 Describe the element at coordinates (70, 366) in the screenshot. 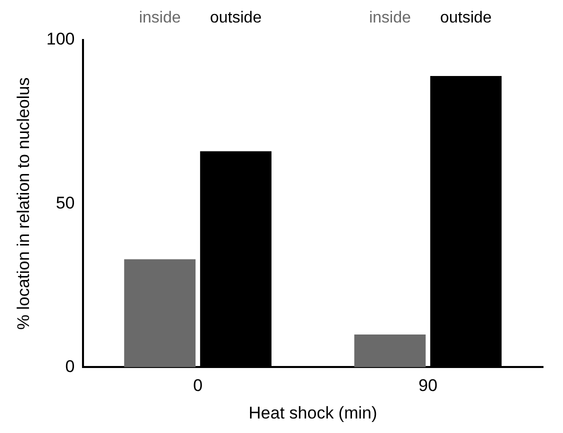

I see `y-tick-label: 0` at that location.